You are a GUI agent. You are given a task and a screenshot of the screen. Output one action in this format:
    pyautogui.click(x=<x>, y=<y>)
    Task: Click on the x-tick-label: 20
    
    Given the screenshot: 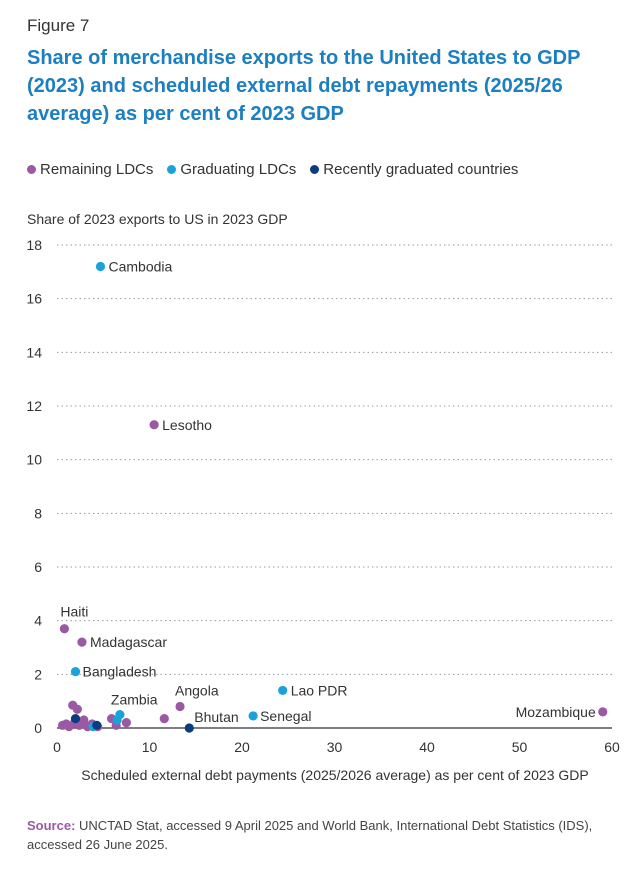 What is the action you would take?
    pyautogui.click(x=242, y=747)
    